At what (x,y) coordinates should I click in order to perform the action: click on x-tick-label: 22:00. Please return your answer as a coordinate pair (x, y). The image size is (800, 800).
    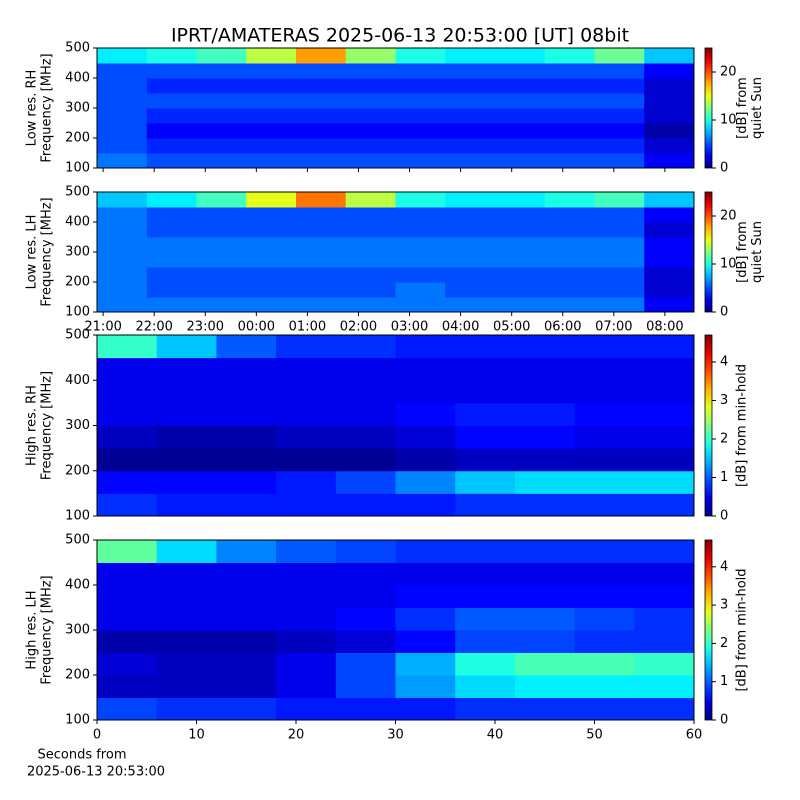
    Looking at the image, I should click on (153, 327).